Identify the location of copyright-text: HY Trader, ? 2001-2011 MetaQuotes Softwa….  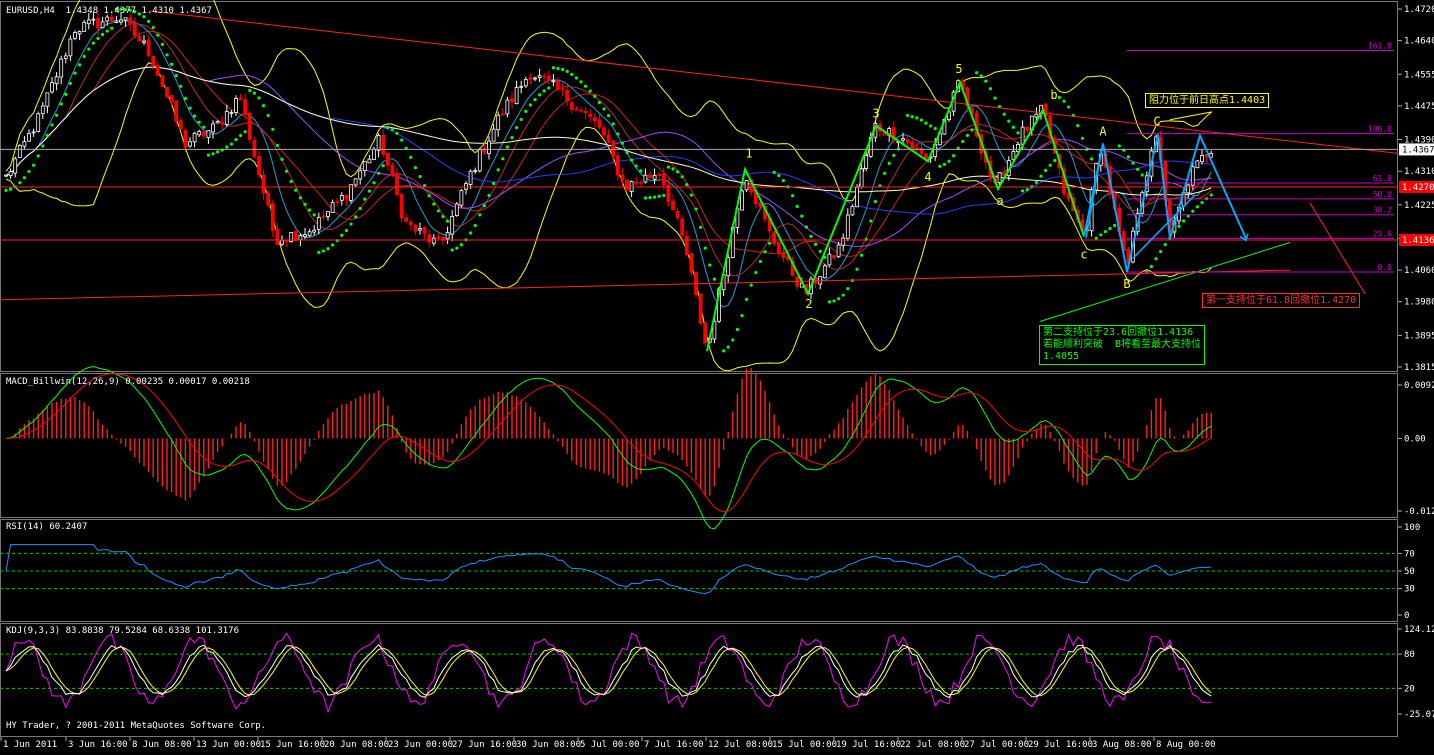
(136, 726).